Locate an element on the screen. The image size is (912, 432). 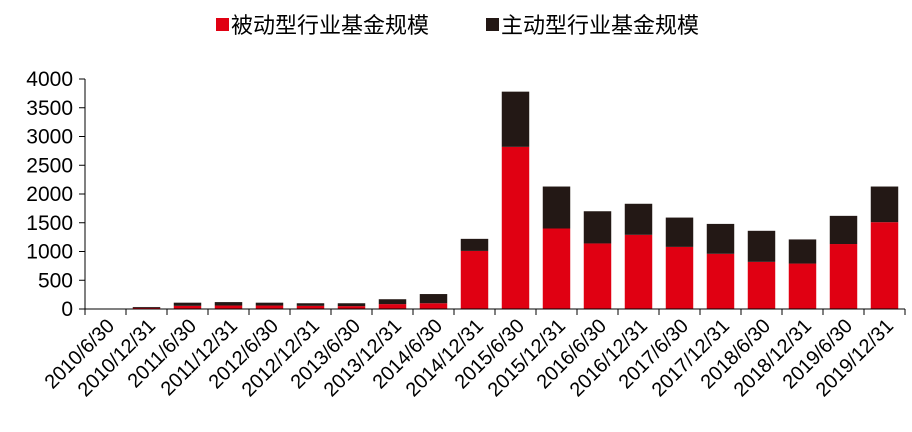
y-tick-label: 3000 is located at coordinates (49, 137).